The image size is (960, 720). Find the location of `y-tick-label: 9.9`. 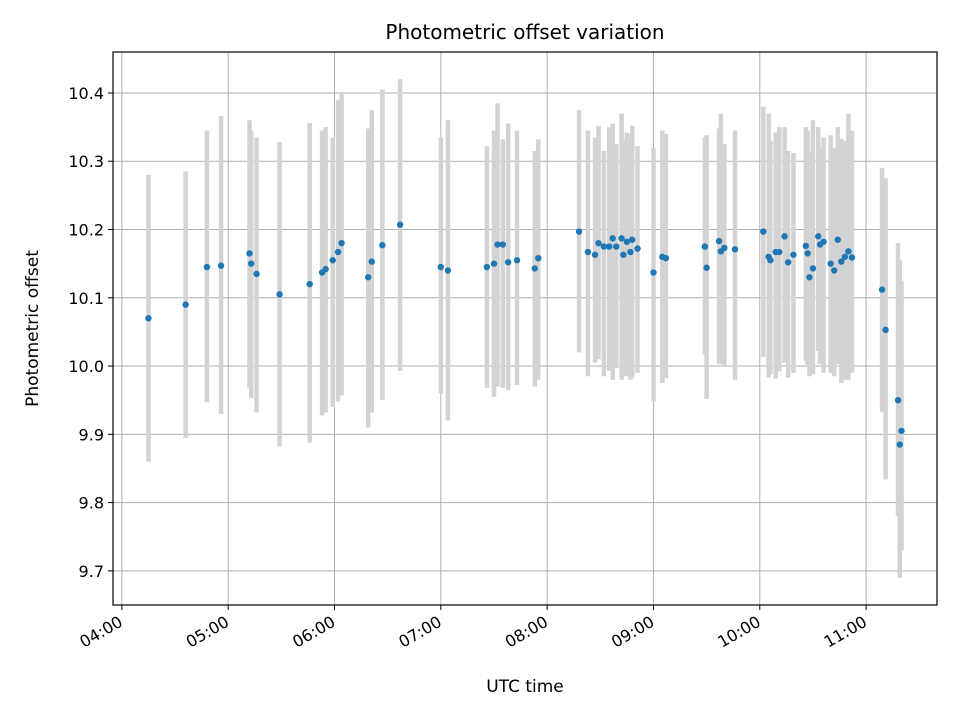

y-tick-label: 9.9 is located at coordinates (91, 434).